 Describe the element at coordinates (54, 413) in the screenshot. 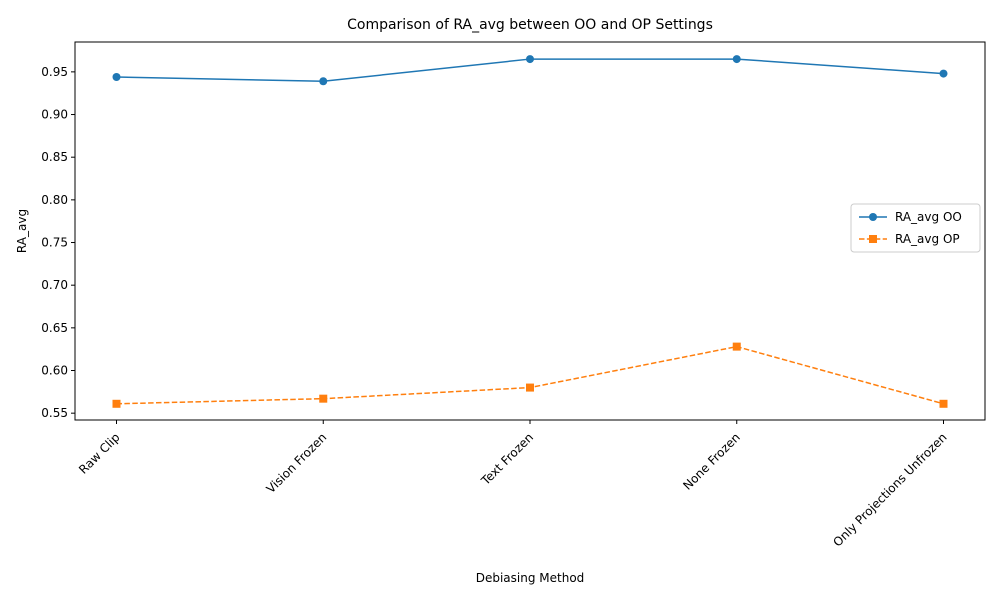

I see `y-tick-label: 0.55` at that location.